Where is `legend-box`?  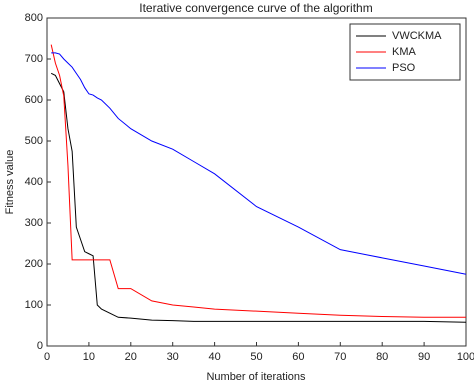
legend-box is located at coordinates (405, 52).